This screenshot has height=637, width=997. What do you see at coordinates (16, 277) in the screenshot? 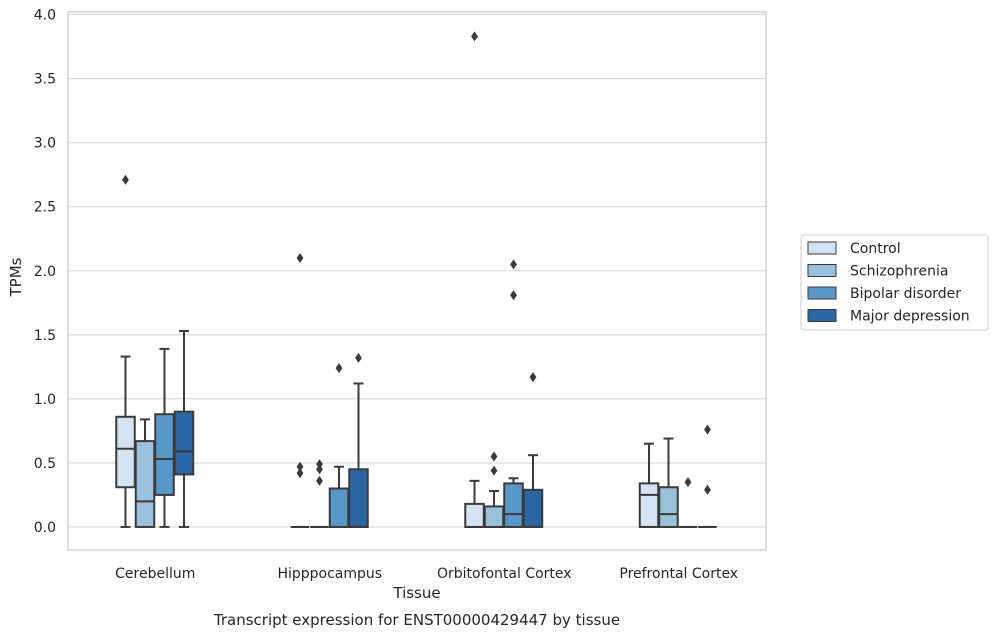
I see `y-axis-title: TPMs` at bounding box center [16, 277].